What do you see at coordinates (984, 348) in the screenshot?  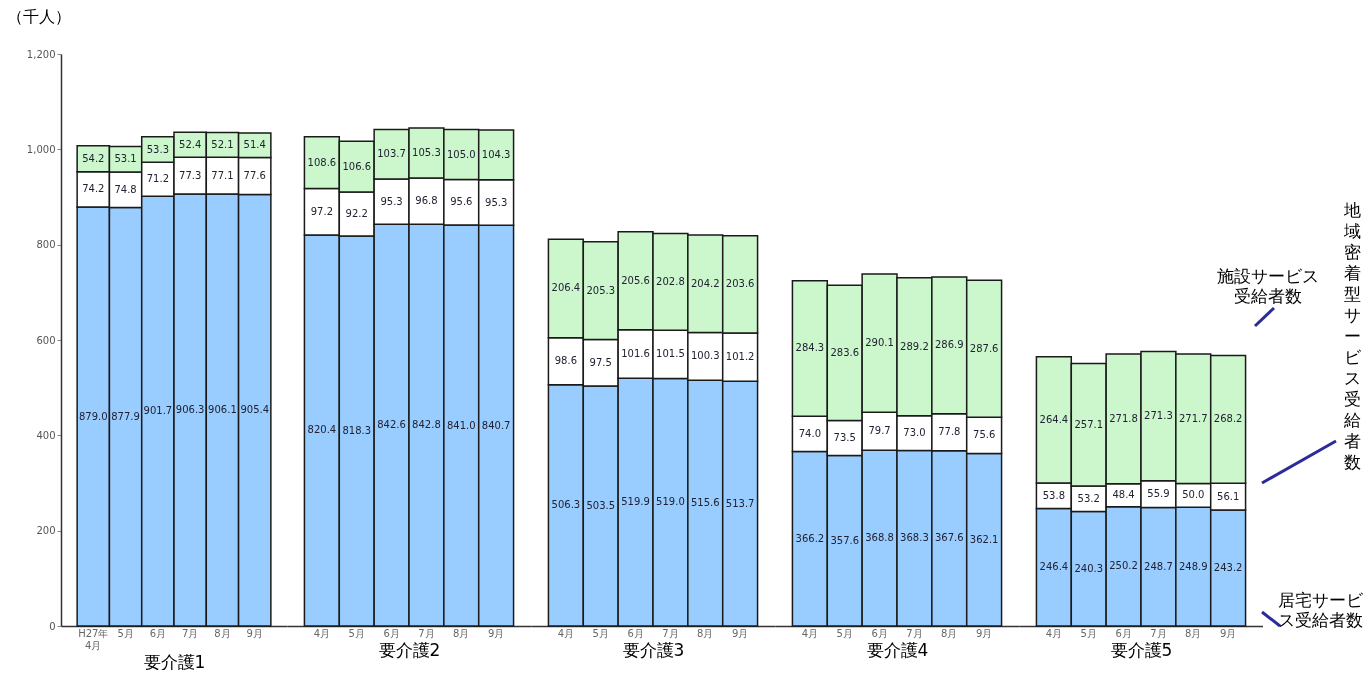 I see `data-label: 287.6` at bounding box center [984, 348].